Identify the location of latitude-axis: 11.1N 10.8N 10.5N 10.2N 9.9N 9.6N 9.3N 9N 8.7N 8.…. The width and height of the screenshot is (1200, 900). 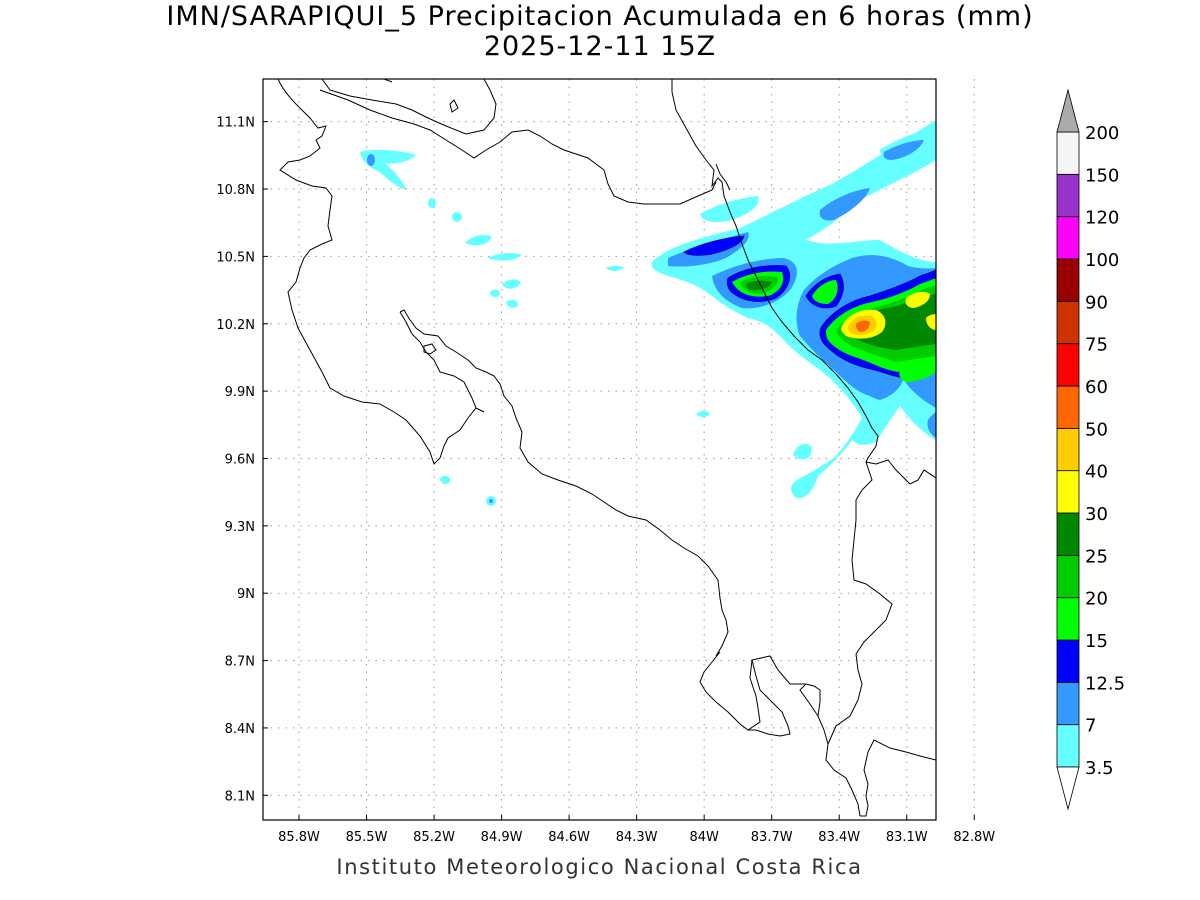
(242, 460).